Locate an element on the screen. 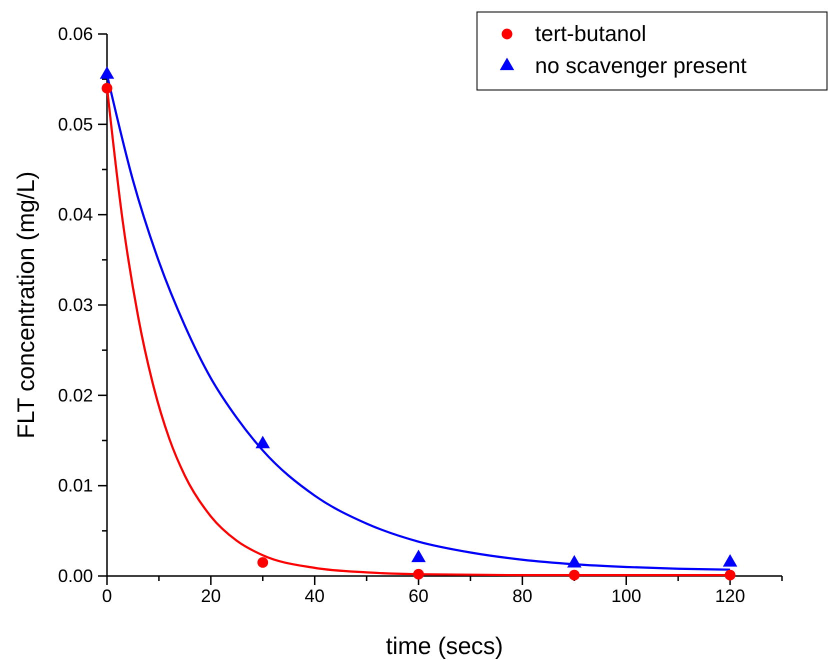  x-axis-title: time (secs) is located at coordinates (445, 646).